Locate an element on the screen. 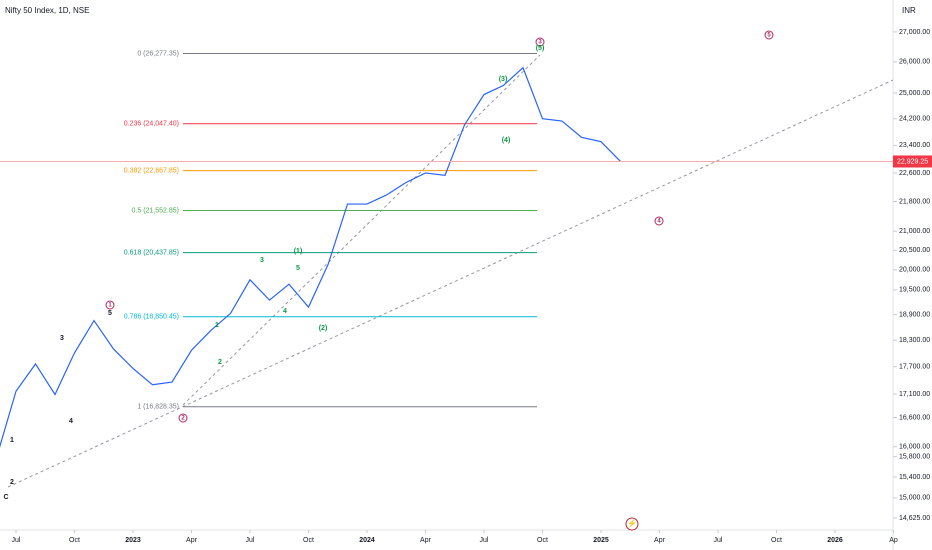 The width and height of the screenshot is (932, 550). y-tick-label: 26,000.00 is located at coordinates (914, 62).